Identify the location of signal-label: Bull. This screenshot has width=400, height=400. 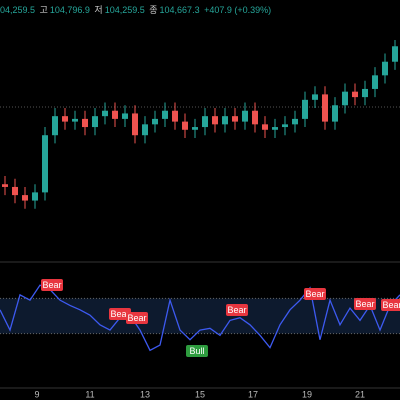
(196, 351).